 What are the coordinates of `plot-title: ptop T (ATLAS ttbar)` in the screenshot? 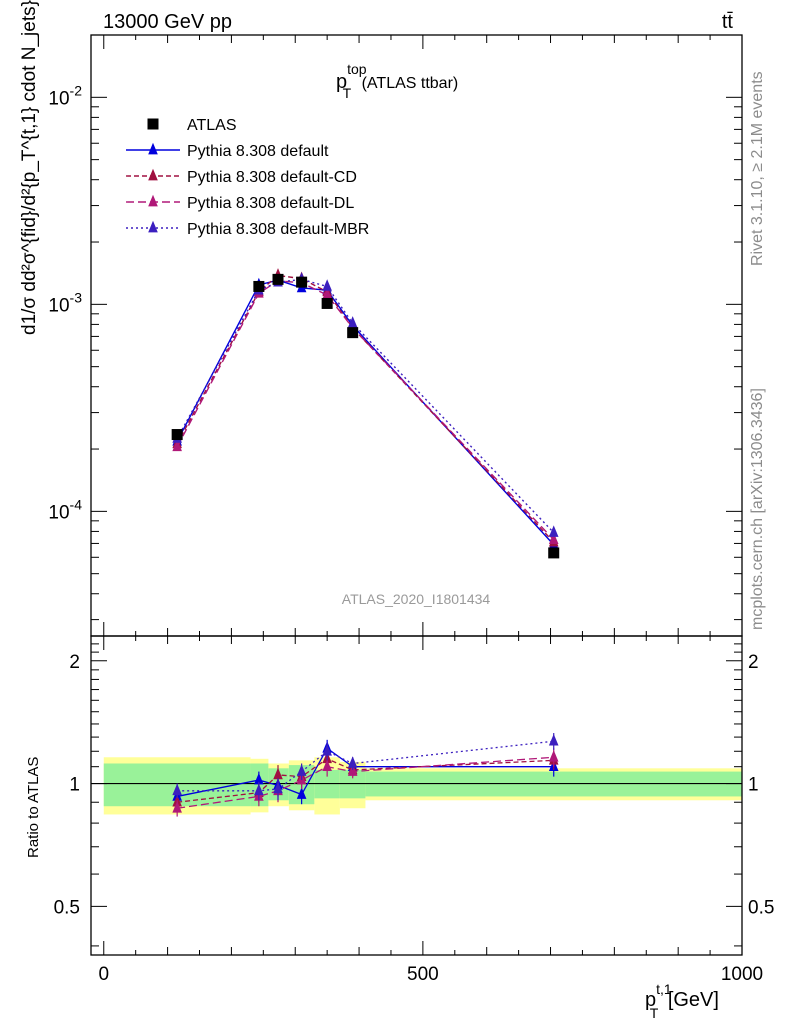 It's located at (397, 81).